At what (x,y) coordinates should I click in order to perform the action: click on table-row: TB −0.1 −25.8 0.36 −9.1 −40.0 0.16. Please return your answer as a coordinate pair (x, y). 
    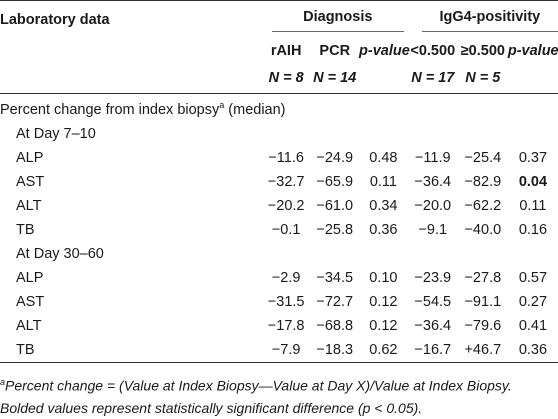
    Looking at the image, I should click on (279, 230).